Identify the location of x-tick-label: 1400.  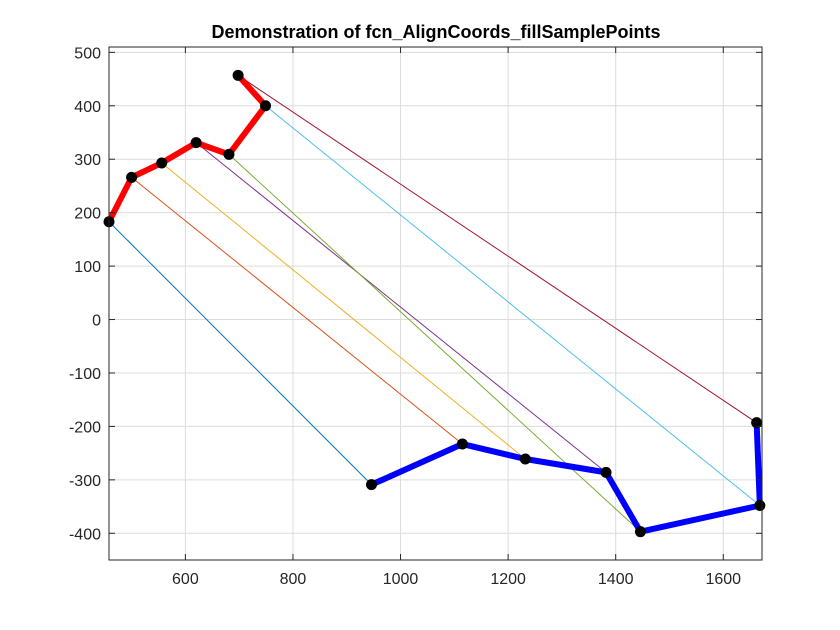
(616, 579).